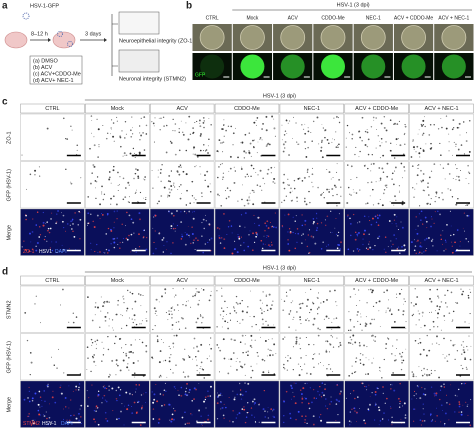 This screenshot has width=474, height=438. I want to click on row-label: GFP (HSV-1), so click(9, 357).